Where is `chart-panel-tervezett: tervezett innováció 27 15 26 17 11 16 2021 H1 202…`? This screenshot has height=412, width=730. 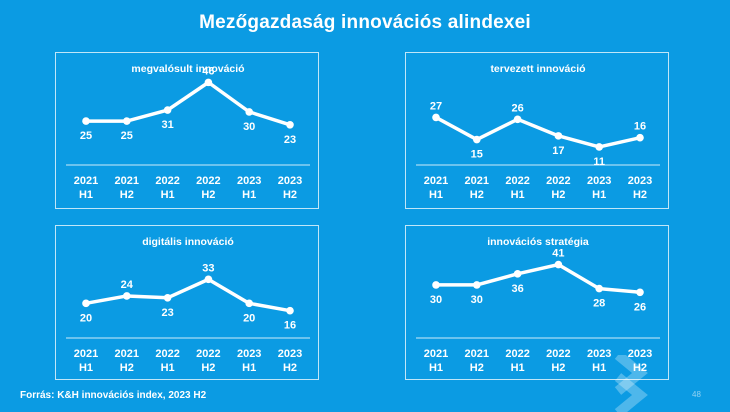
chart-panel-tervezett: tervezett innováció 27 15 26 17 11 16 2021 H1 202… is located at coordinates (537, 130).